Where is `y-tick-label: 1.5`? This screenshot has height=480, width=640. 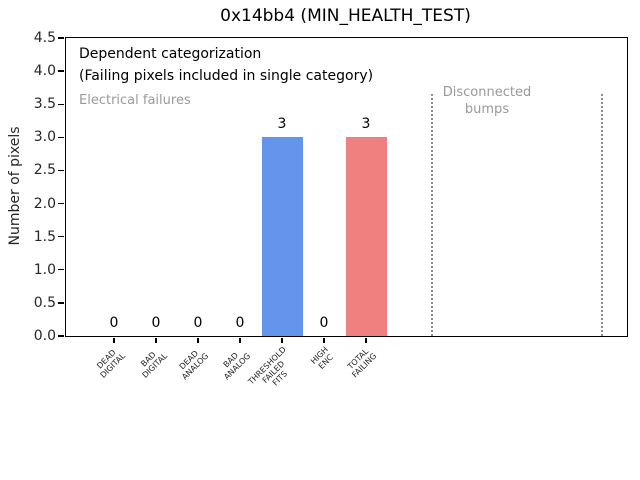
y-tick-label: 1.5 is located at coordinates (44, 236).